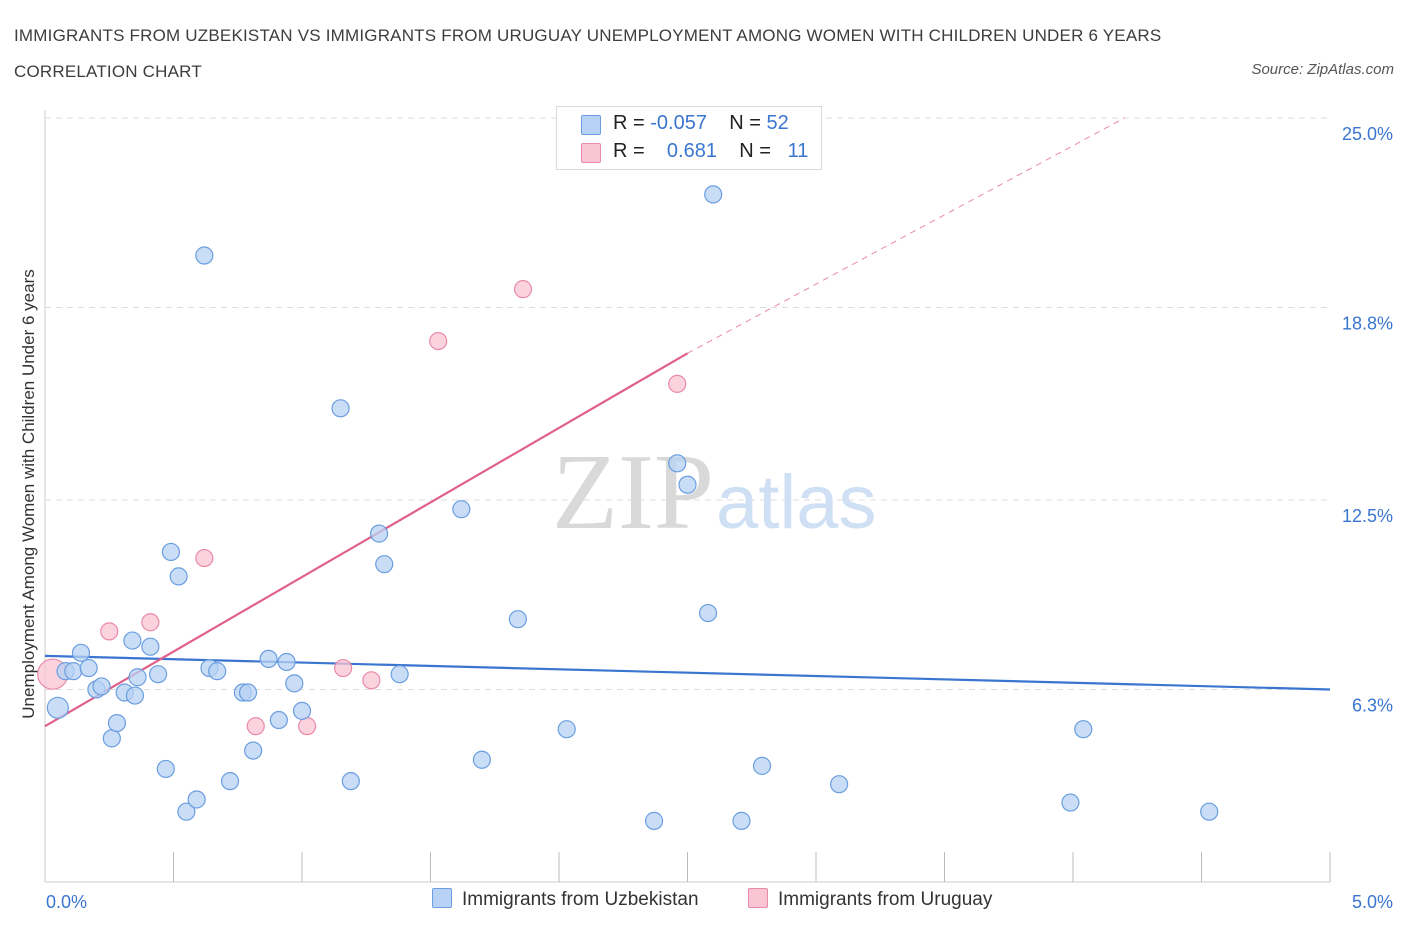 This screenshot has width=1406, height=930. What do you see at coordinates (1367, 516) in the screenshot?
I see `y-tick-label: 12.5%` at bounding box center [1367, 516].